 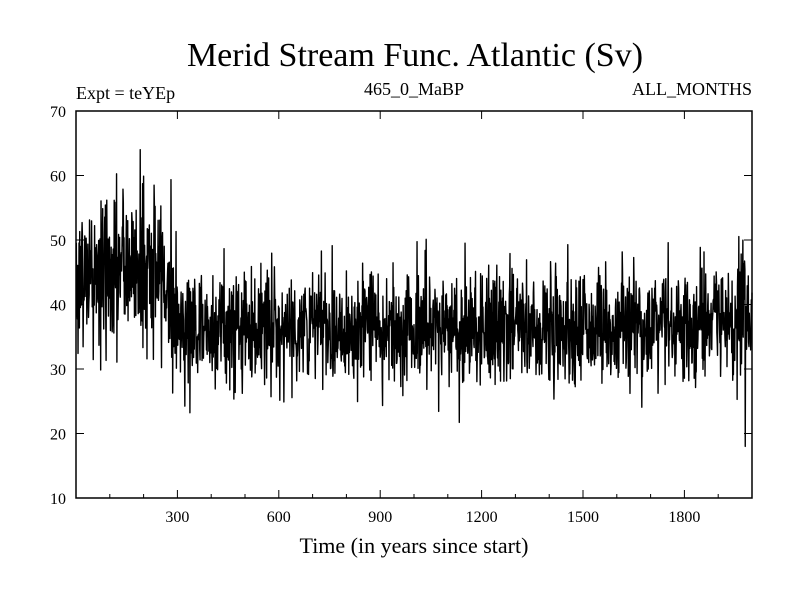 What do you see at coordinates (482, 517) in the screenshot?
I see `x-tick-label-3: 1200` at bounding box center [482, 517].